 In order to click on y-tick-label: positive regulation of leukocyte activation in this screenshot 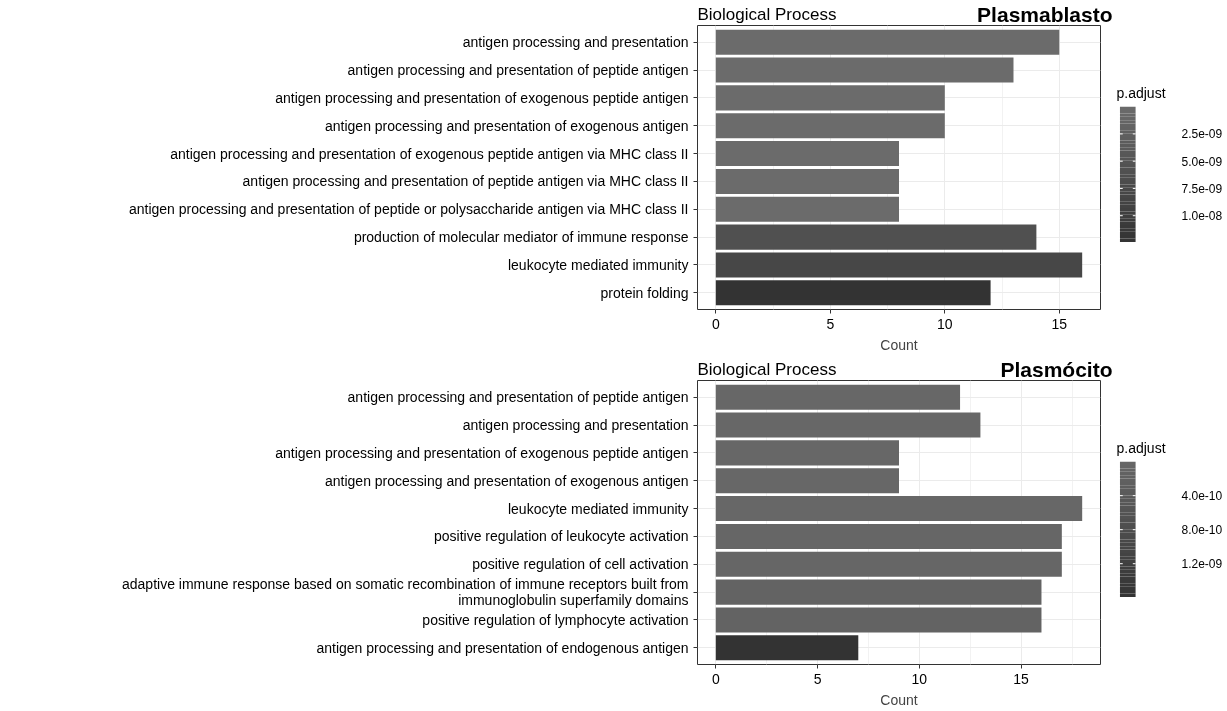, I will do `click(561, 536)`.